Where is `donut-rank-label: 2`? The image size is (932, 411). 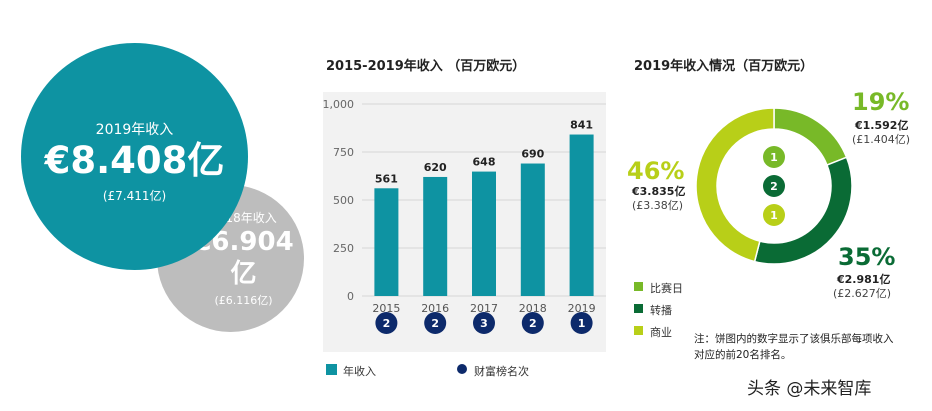
donut-rank-label: 2 is located at coordinates (774, 186).